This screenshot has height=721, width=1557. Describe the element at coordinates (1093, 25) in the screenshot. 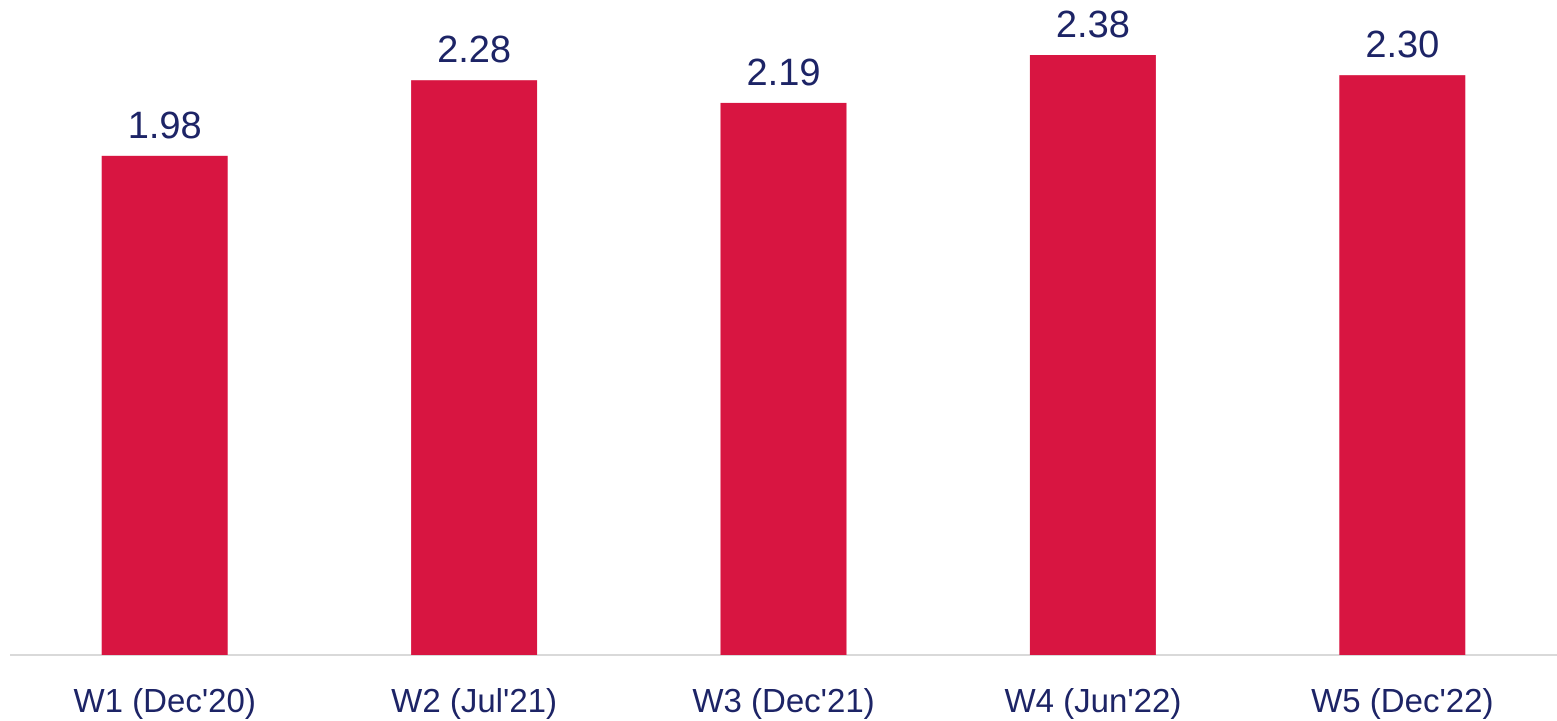

I see `data-label-4: 2.38` at that location.